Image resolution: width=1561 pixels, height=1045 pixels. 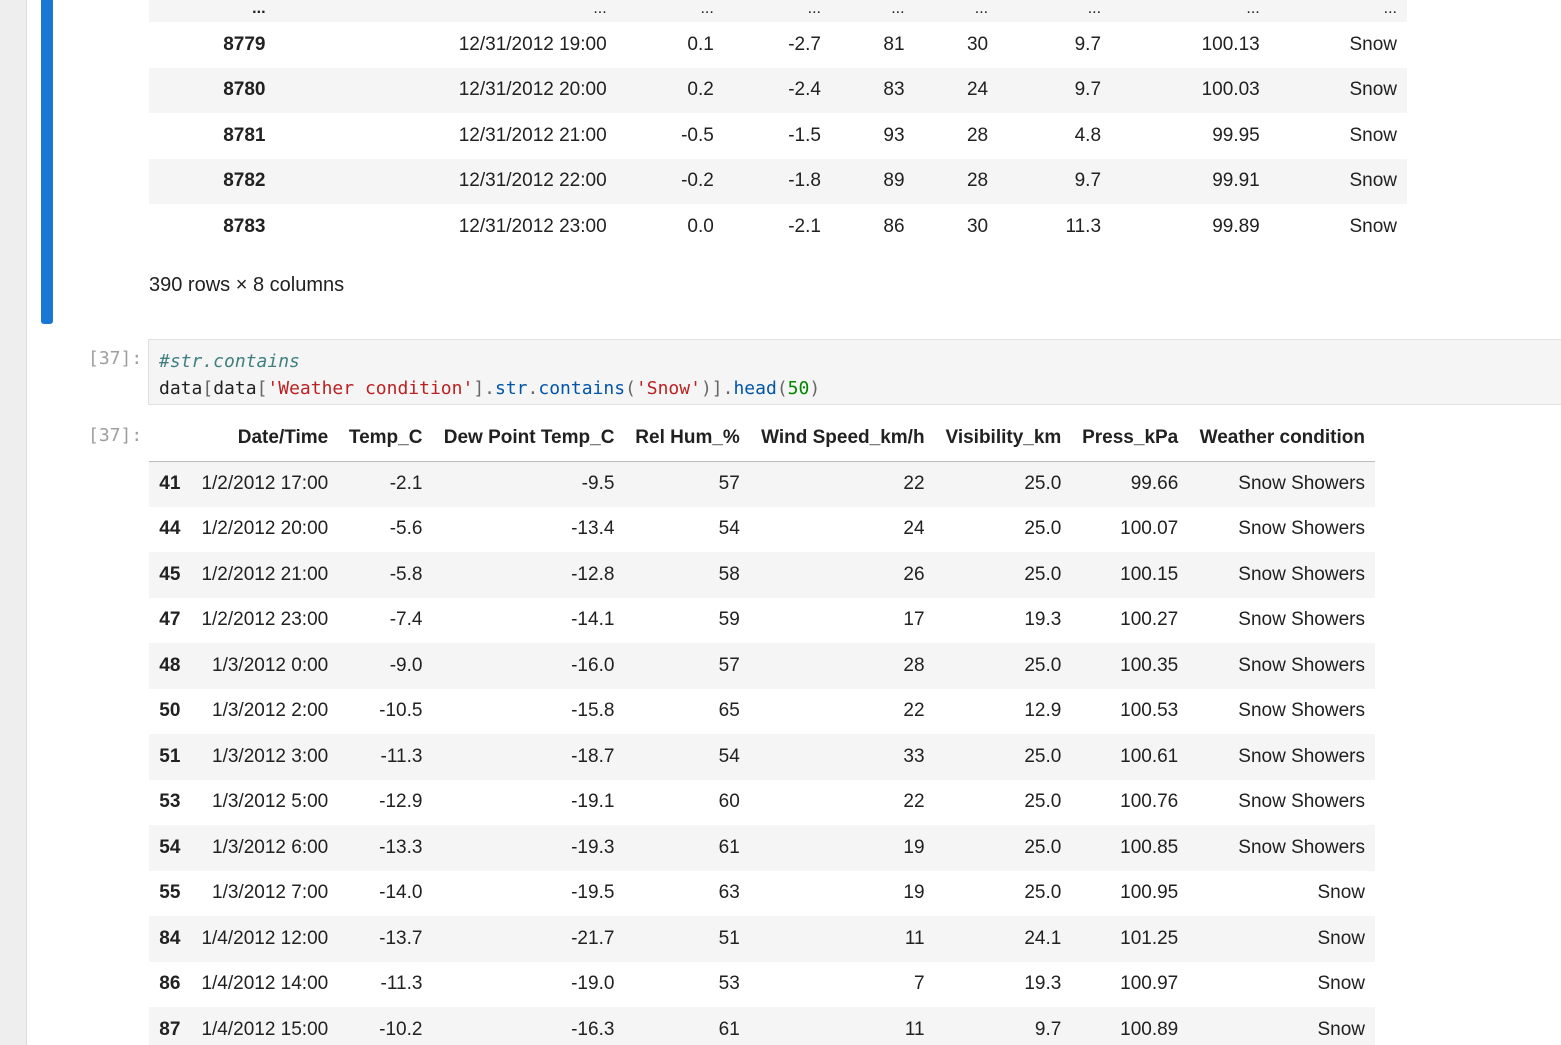 What do you see at coordinates (1043, 938) in the screenshot?
I see `visibility-cell: 24.1` at bounding box center [1043, 938].